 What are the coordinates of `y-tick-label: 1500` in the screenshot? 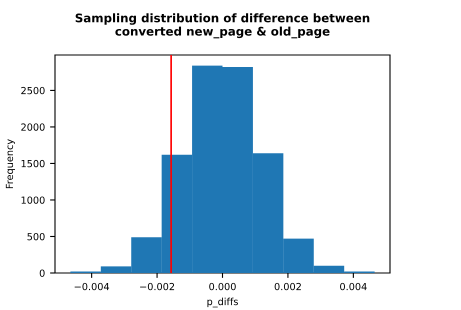 It's located at (33, 164).